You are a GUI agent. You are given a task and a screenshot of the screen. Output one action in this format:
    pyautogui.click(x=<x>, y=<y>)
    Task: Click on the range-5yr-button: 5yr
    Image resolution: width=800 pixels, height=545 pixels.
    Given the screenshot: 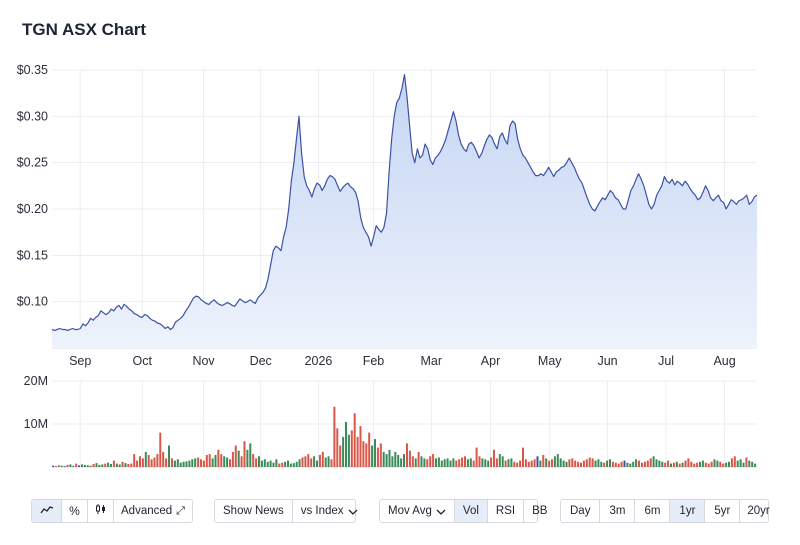 What is the action you would take?
    pyautogui.click(x=723, y=511)
    